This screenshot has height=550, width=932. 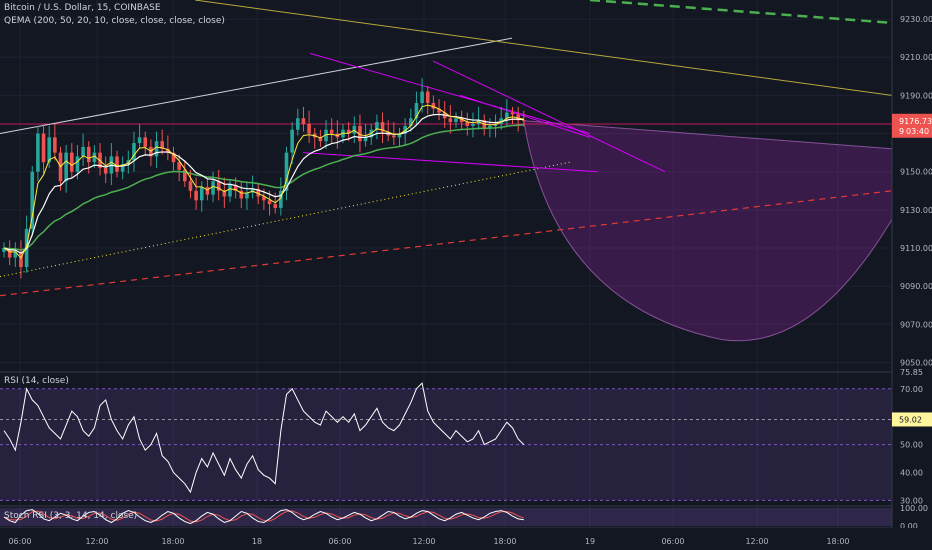 What do you see at coordinates (911, 445) in the screenshot?
I see `rsi-tick-label: 50.00` at bounding box center [911, 445].